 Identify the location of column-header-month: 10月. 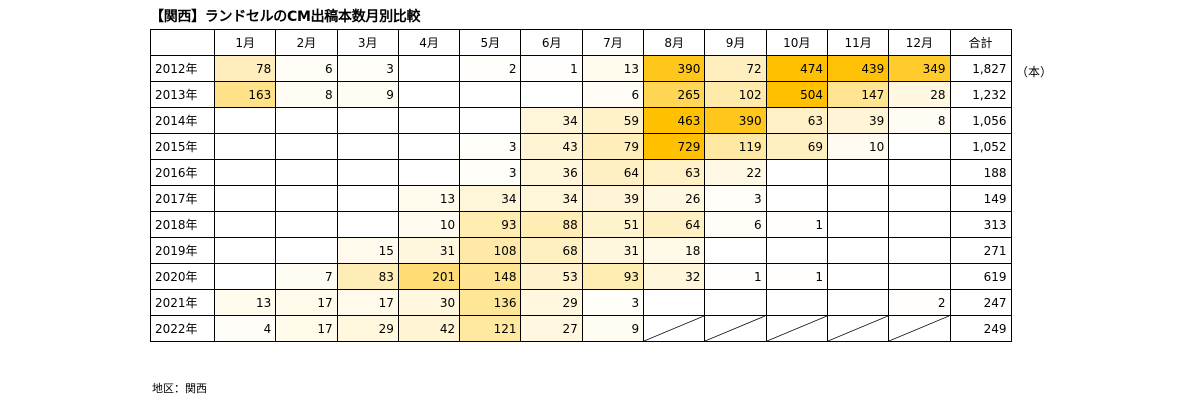
(796, 42).